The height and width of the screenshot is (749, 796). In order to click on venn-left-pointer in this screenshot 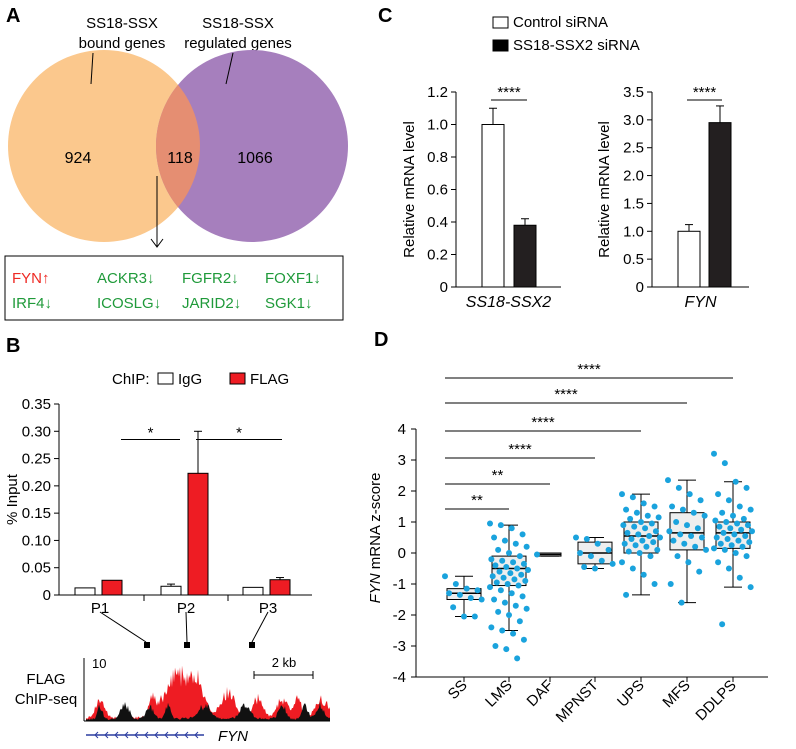, I will do `click(92, 68)`.